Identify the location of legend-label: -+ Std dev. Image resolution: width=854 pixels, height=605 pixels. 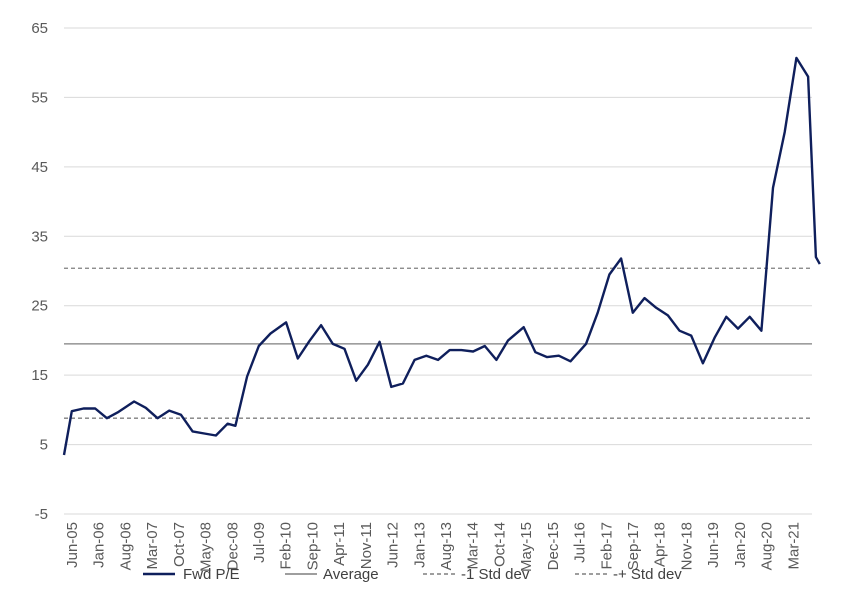
(647, 574).